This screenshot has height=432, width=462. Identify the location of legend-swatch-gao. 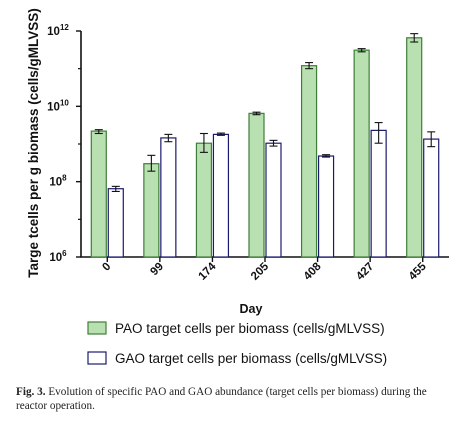
(97, 358).